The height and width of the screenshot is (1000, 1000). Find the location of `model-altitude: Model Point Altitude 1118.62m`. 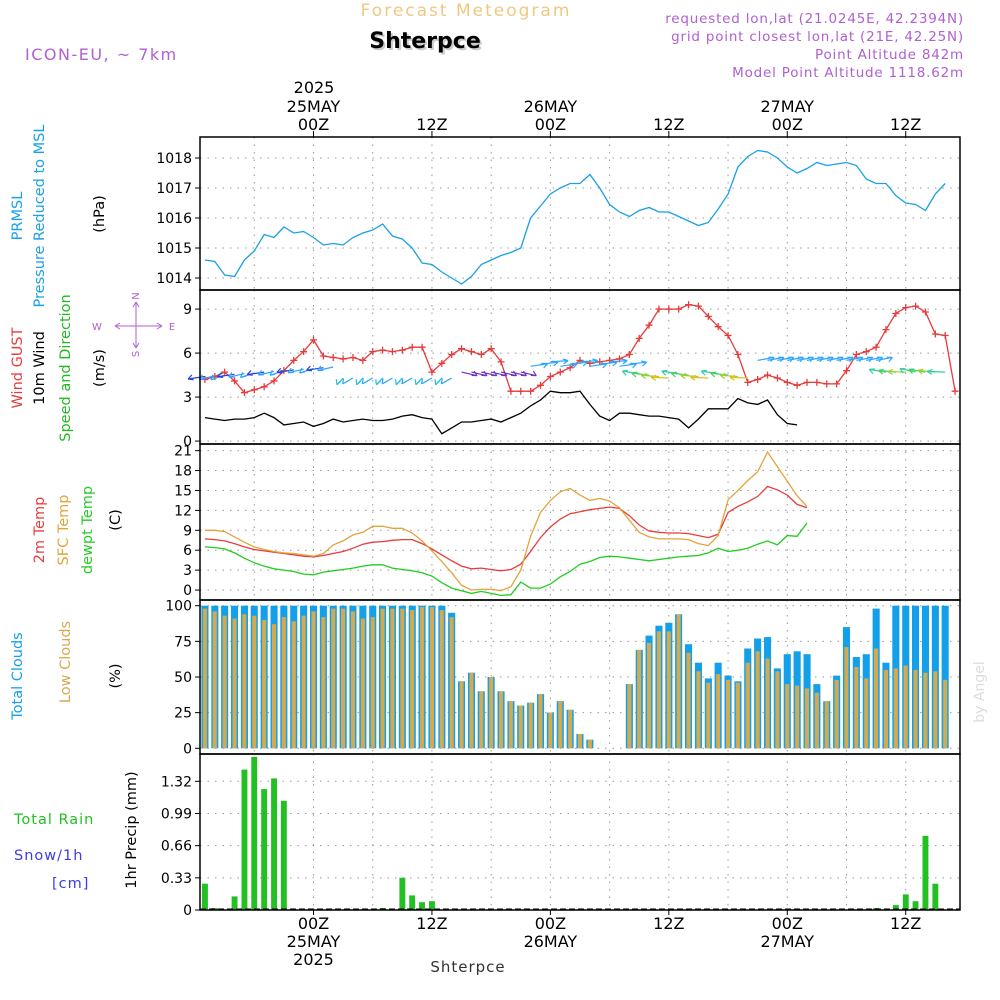

model-altitude: Model Point Altitude 1118.62m is located at coordinates (848, 73).